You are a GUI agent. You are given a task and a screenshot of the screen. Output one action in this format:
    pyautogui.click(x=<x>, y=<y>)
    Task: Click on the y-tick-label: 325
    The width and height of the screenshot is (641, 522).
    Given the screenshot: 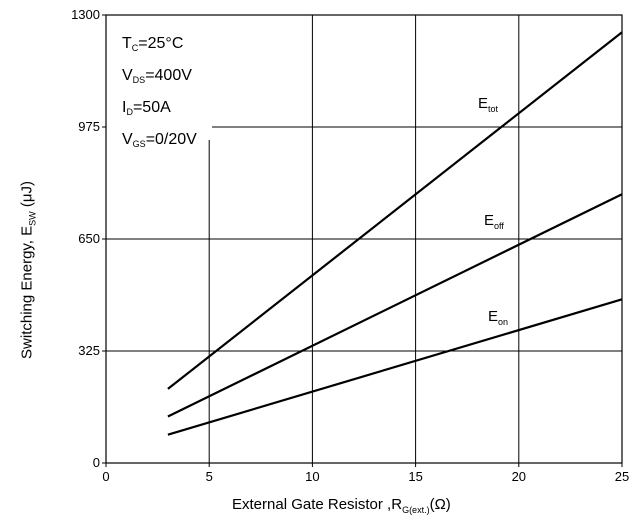 What is the action you would take?
    pyautogui.click(x=89, y=350)
    